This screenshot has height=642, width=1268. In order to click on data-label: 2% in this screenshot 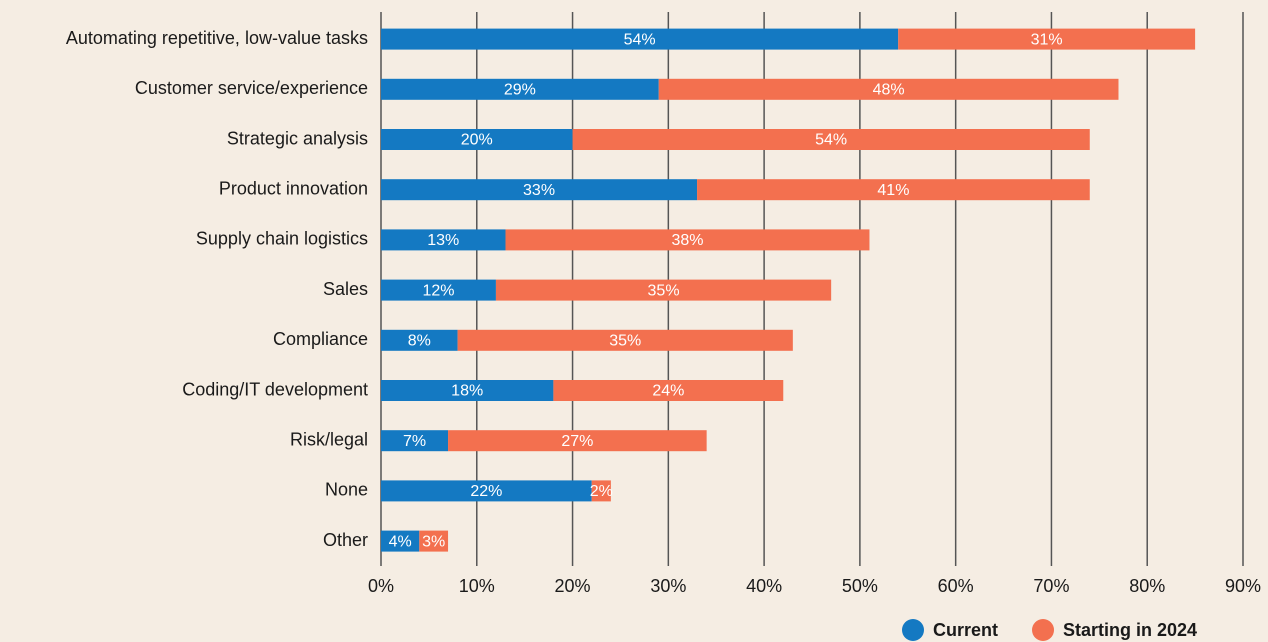, I will do `click(601, 491)`.